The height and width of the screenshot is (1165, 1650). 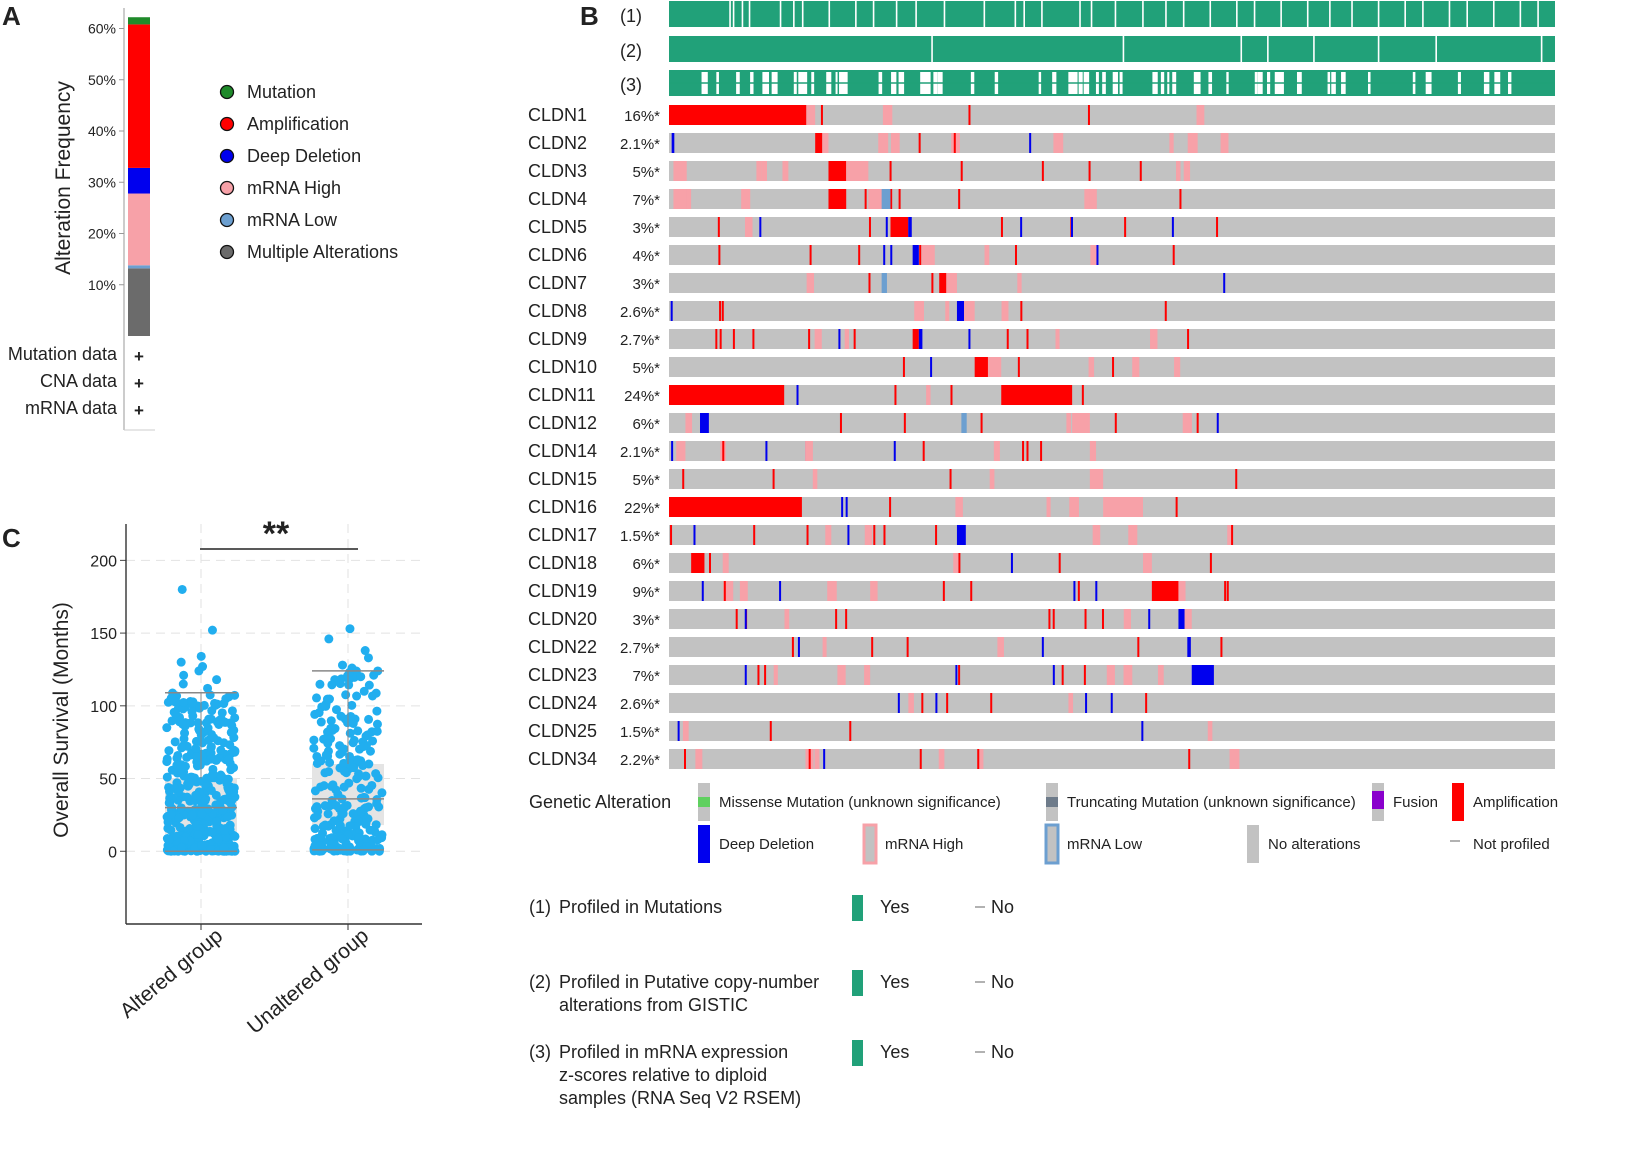 I want to click on outlier-point, so click(x=368, y=658).